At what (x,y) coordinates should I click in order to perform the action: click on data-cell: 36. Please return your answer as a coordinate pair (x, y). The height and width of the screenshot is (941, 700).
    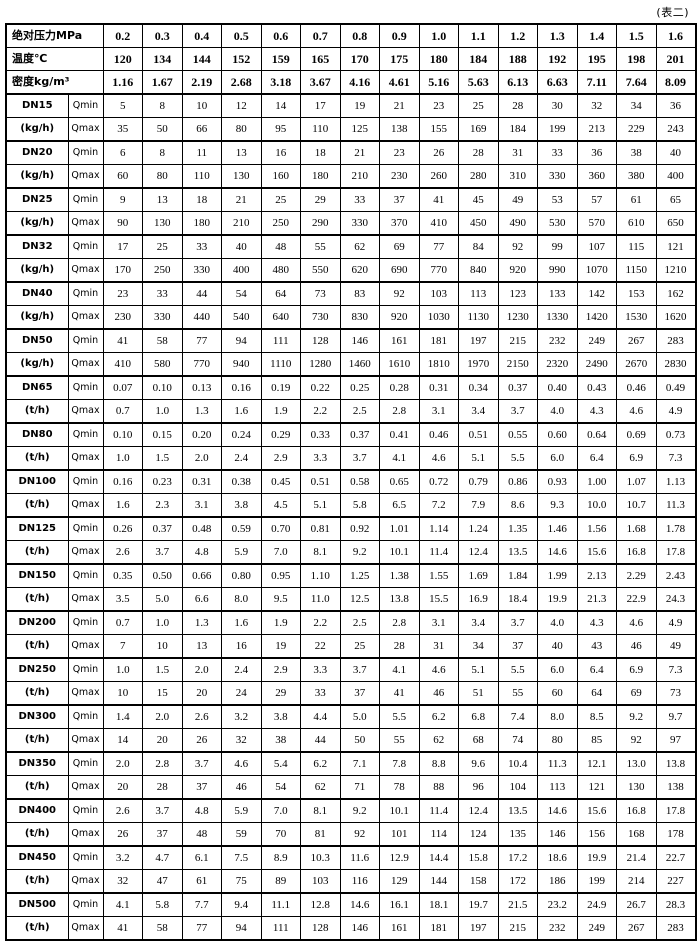
    Looking at the image, I should click on (676, 105).